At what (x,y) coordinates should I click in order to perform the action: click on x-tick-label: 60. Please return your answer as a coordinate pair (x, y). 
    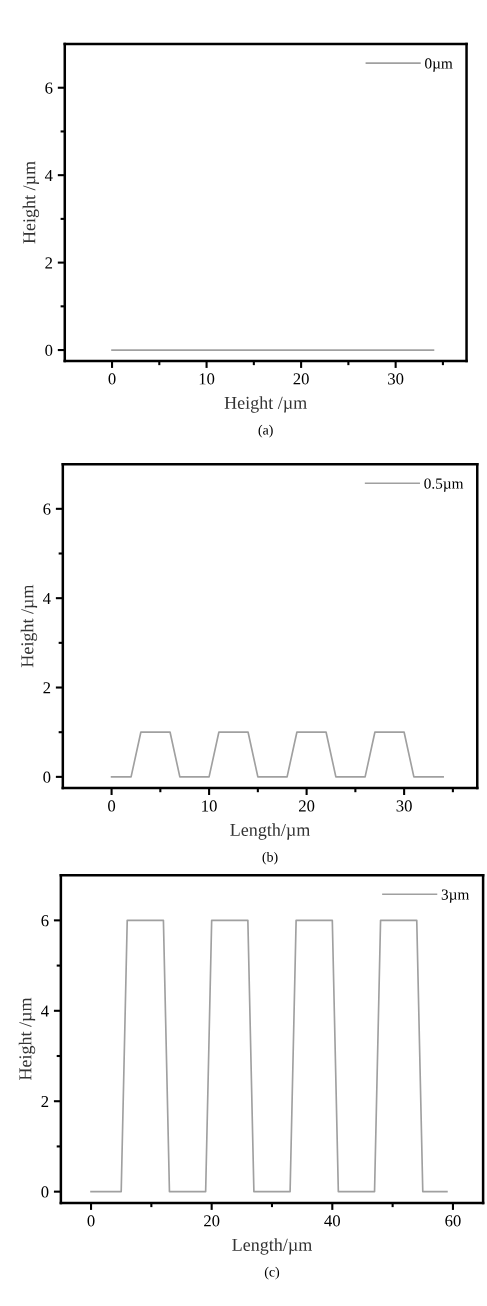
    Looking at the image, I should click on (453, 1221).